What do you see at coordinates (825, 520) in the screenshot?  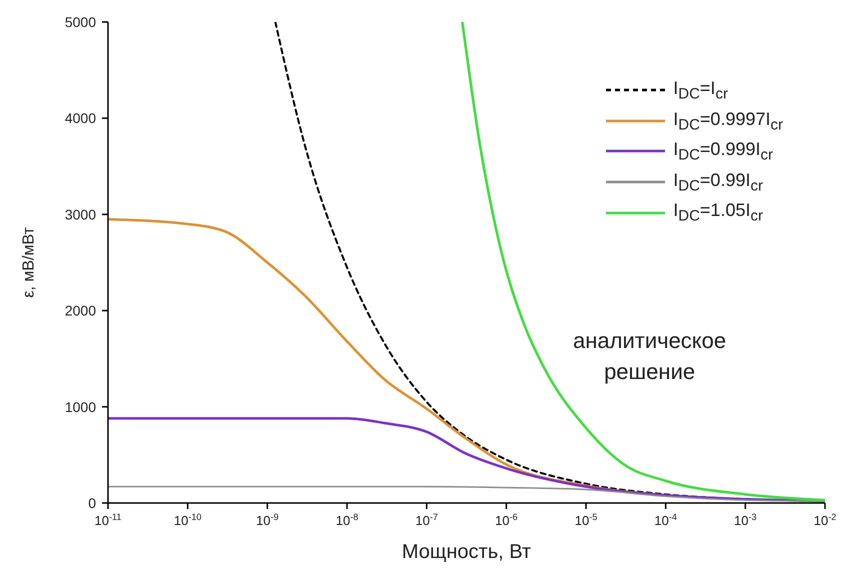 I see `x-tick-label: 10$^{-2}$` at bounding box center [825, 520].